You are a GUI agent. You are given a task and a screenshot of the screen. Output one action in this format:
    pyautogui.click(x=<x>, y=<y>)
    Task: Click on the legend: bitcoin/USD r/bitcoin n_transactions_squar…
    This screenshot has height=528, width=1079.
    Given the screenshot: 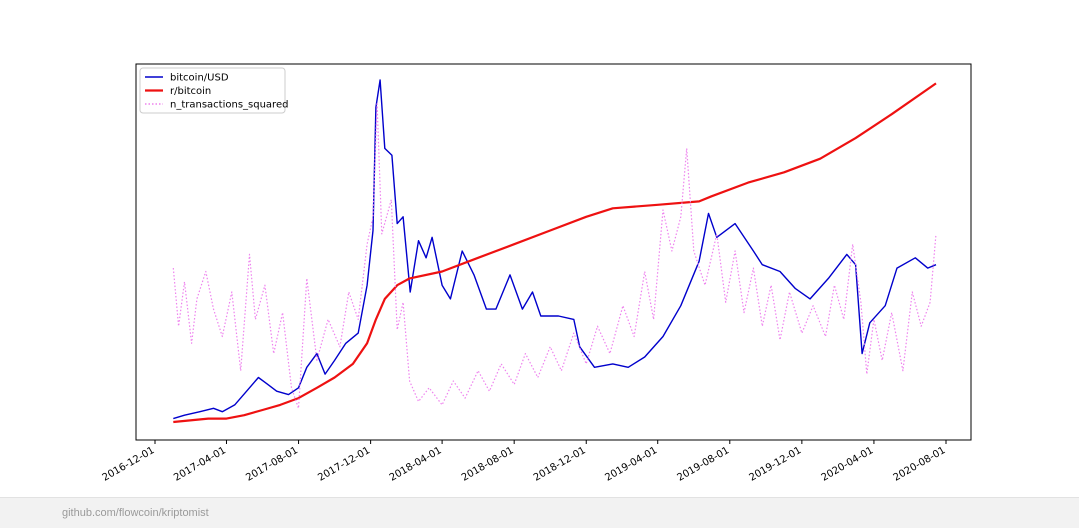 What is the action you would take?
    pyautogui.click(x=213, y=90)
    